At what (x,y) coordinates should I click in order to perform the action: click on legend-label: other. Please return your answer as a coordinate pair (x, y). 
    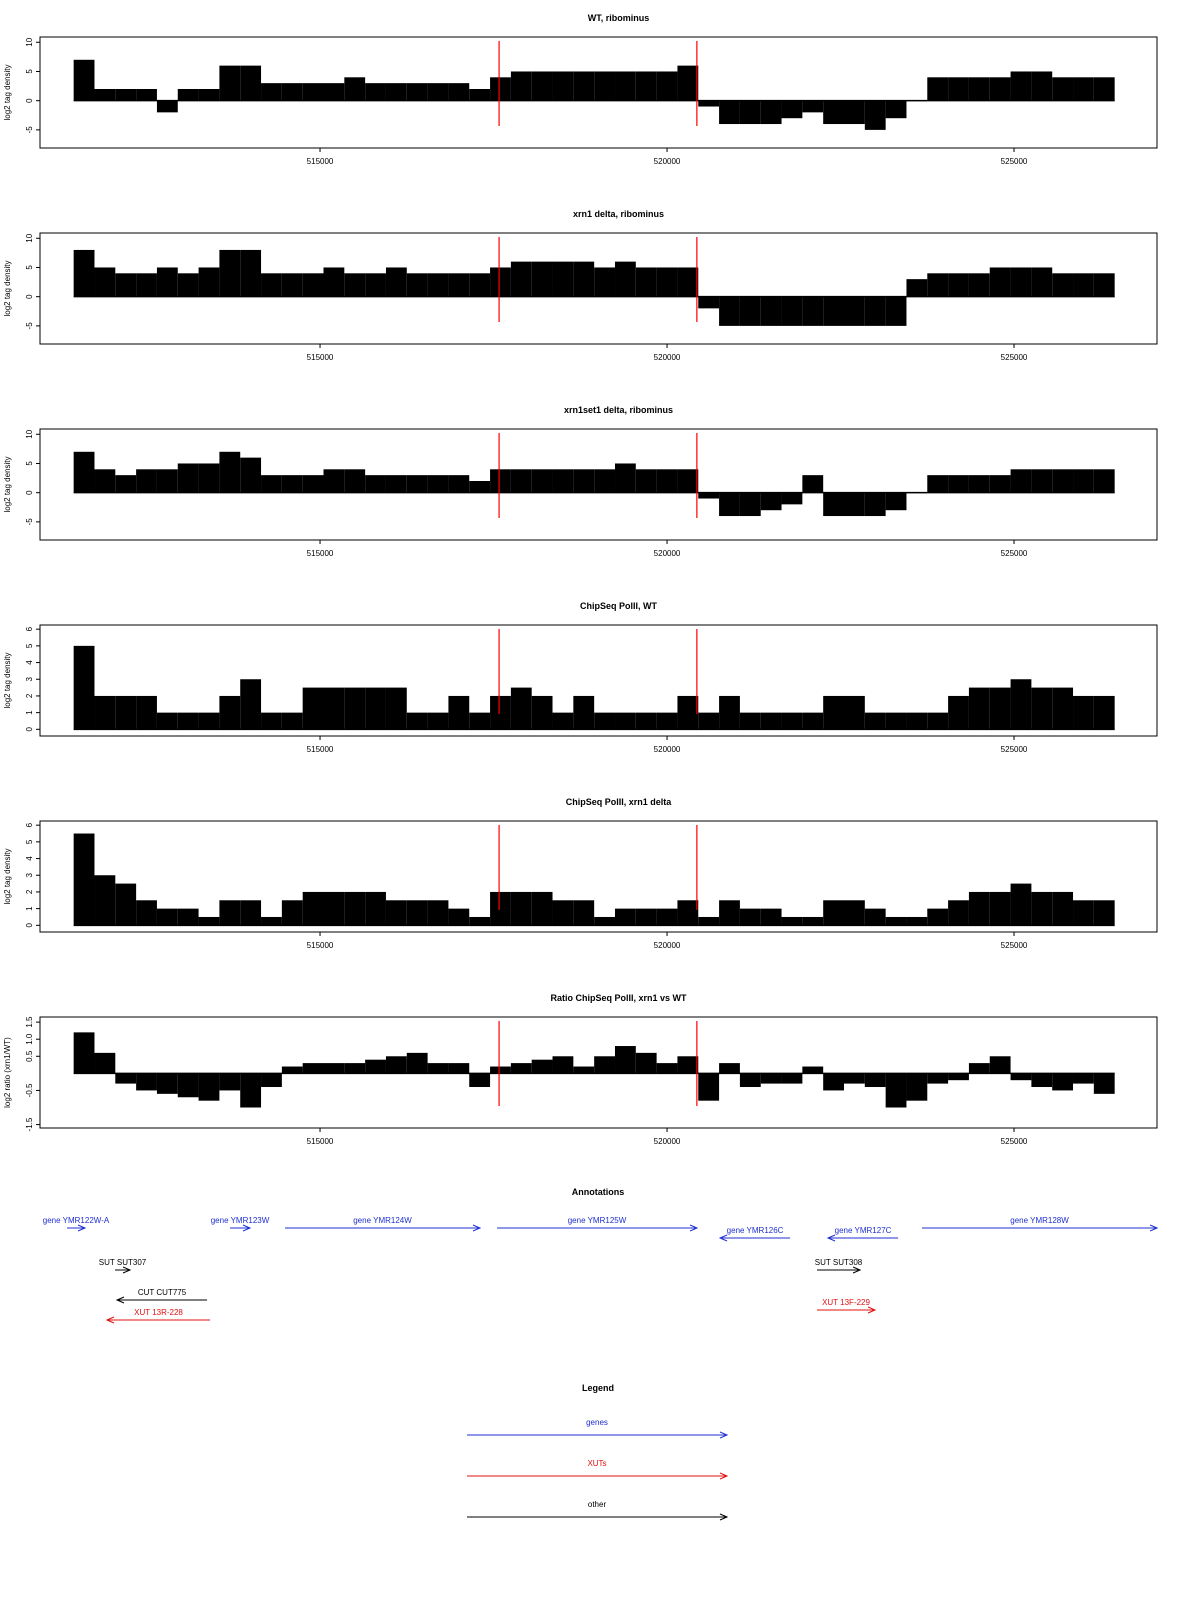
    Looking at the image, I should click on (597, 1504).